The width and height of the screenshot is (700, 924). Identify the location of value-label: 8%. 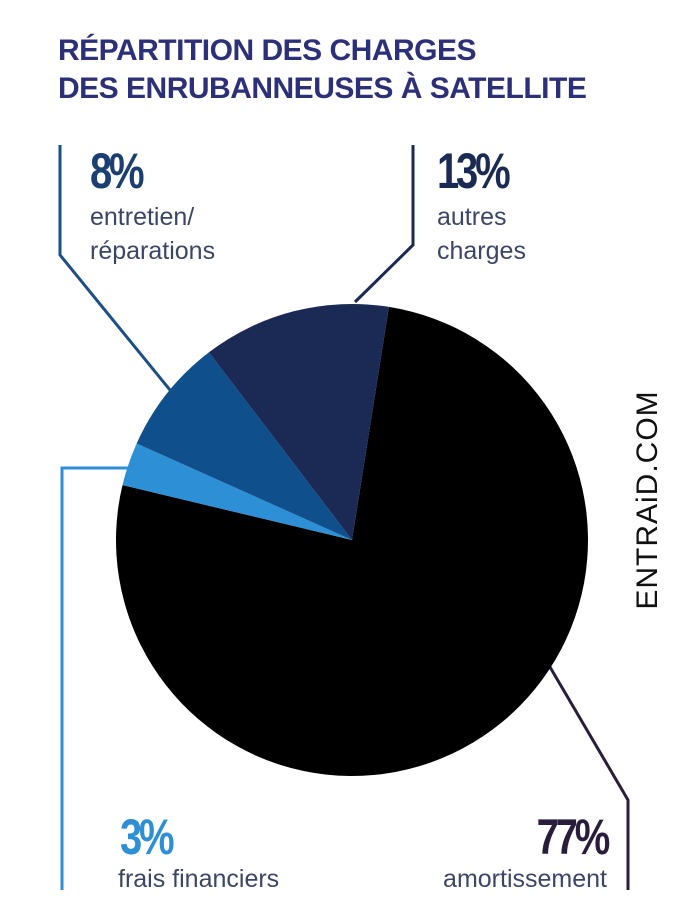
(117, 171).